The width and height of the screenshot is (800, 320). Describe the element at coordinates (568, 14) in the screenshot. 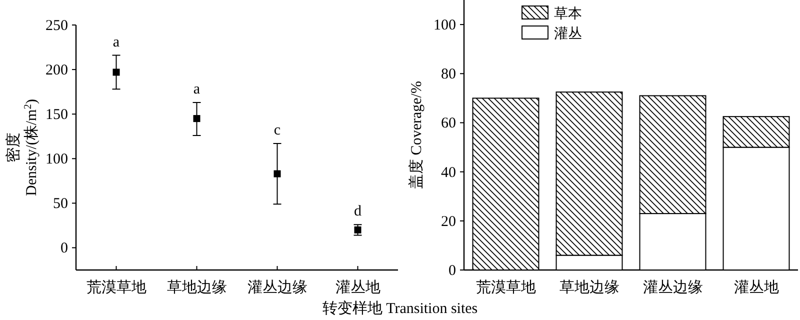

I see `legend-label: 草本` at that location.